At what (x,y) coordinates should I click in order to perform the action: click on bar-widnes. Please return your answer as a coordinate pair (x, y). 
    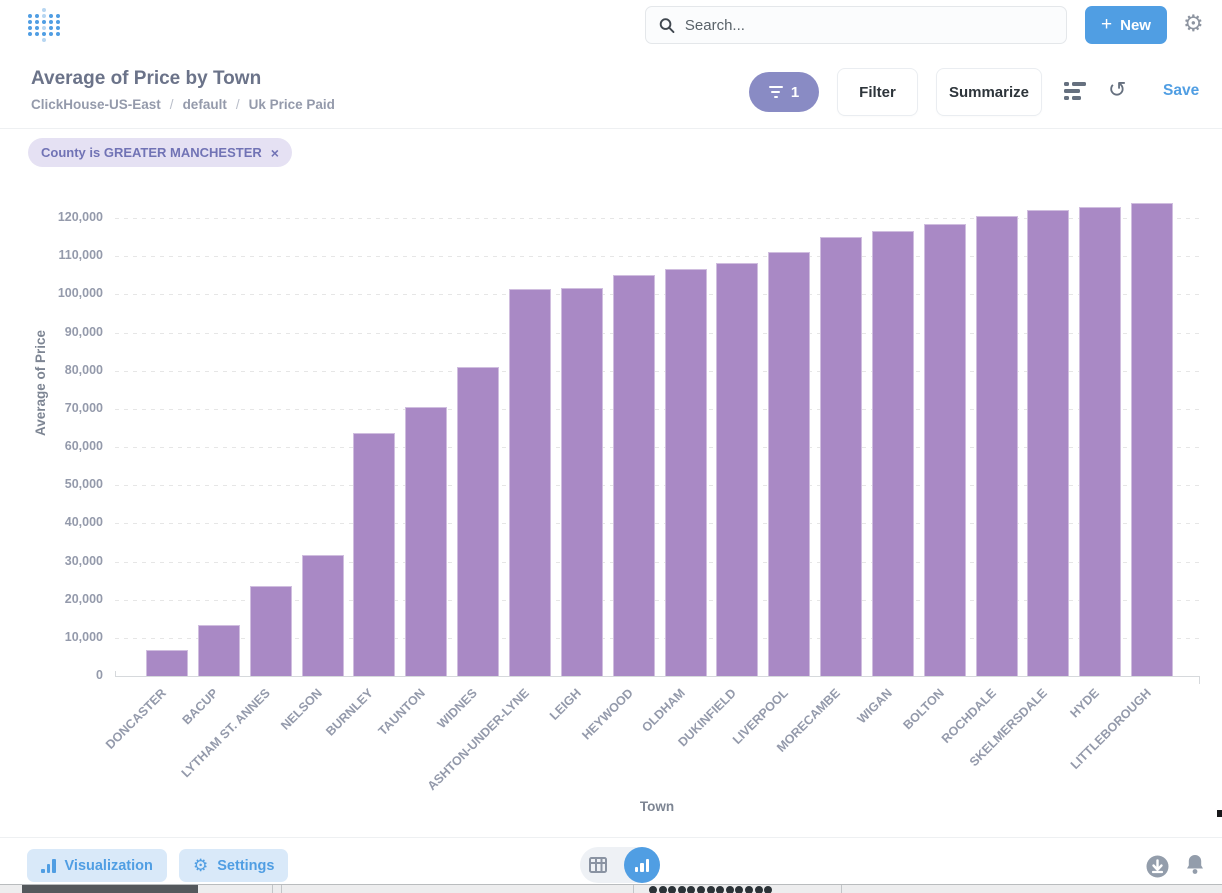
    Looking at the image, I should click on (478, 521).